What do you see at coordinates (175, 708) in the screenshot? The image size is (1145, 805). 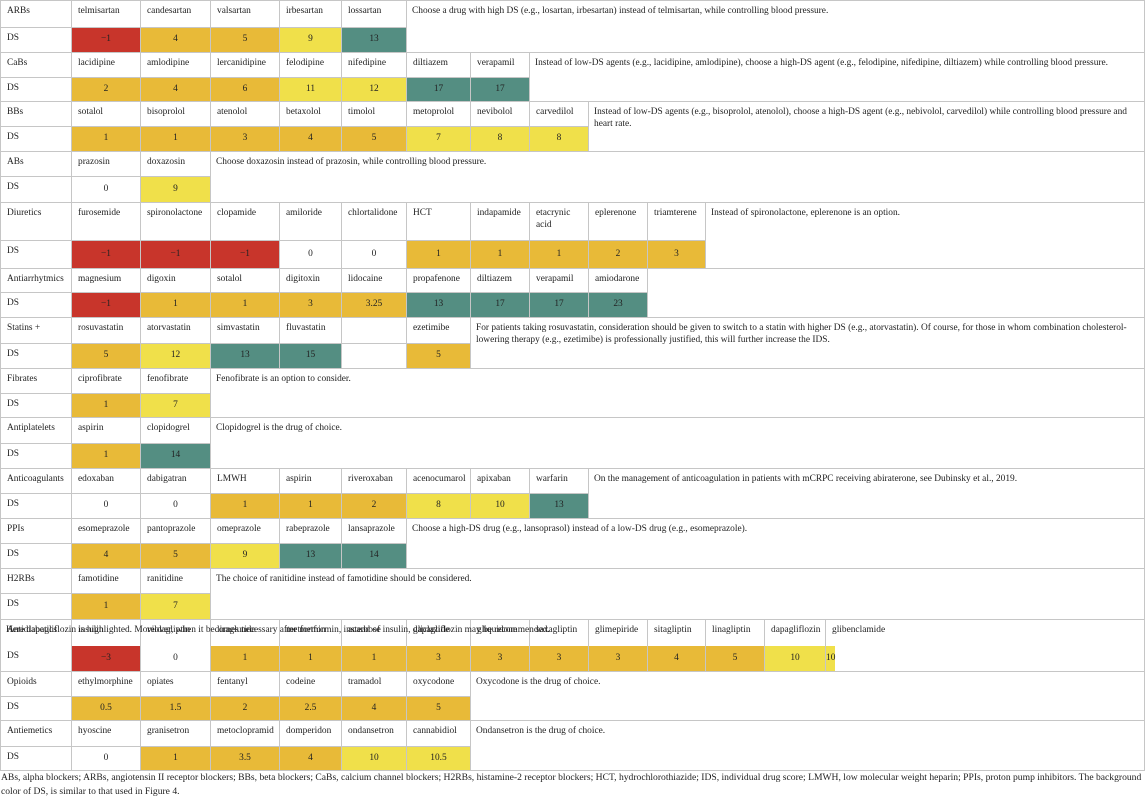 I see `ds-value-cell: 1.5` at bounding box center [175, 708].